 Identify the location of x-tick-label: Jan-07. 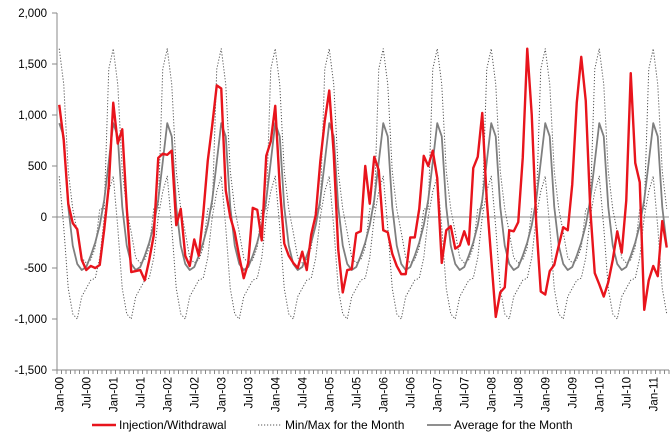
(438, 394).